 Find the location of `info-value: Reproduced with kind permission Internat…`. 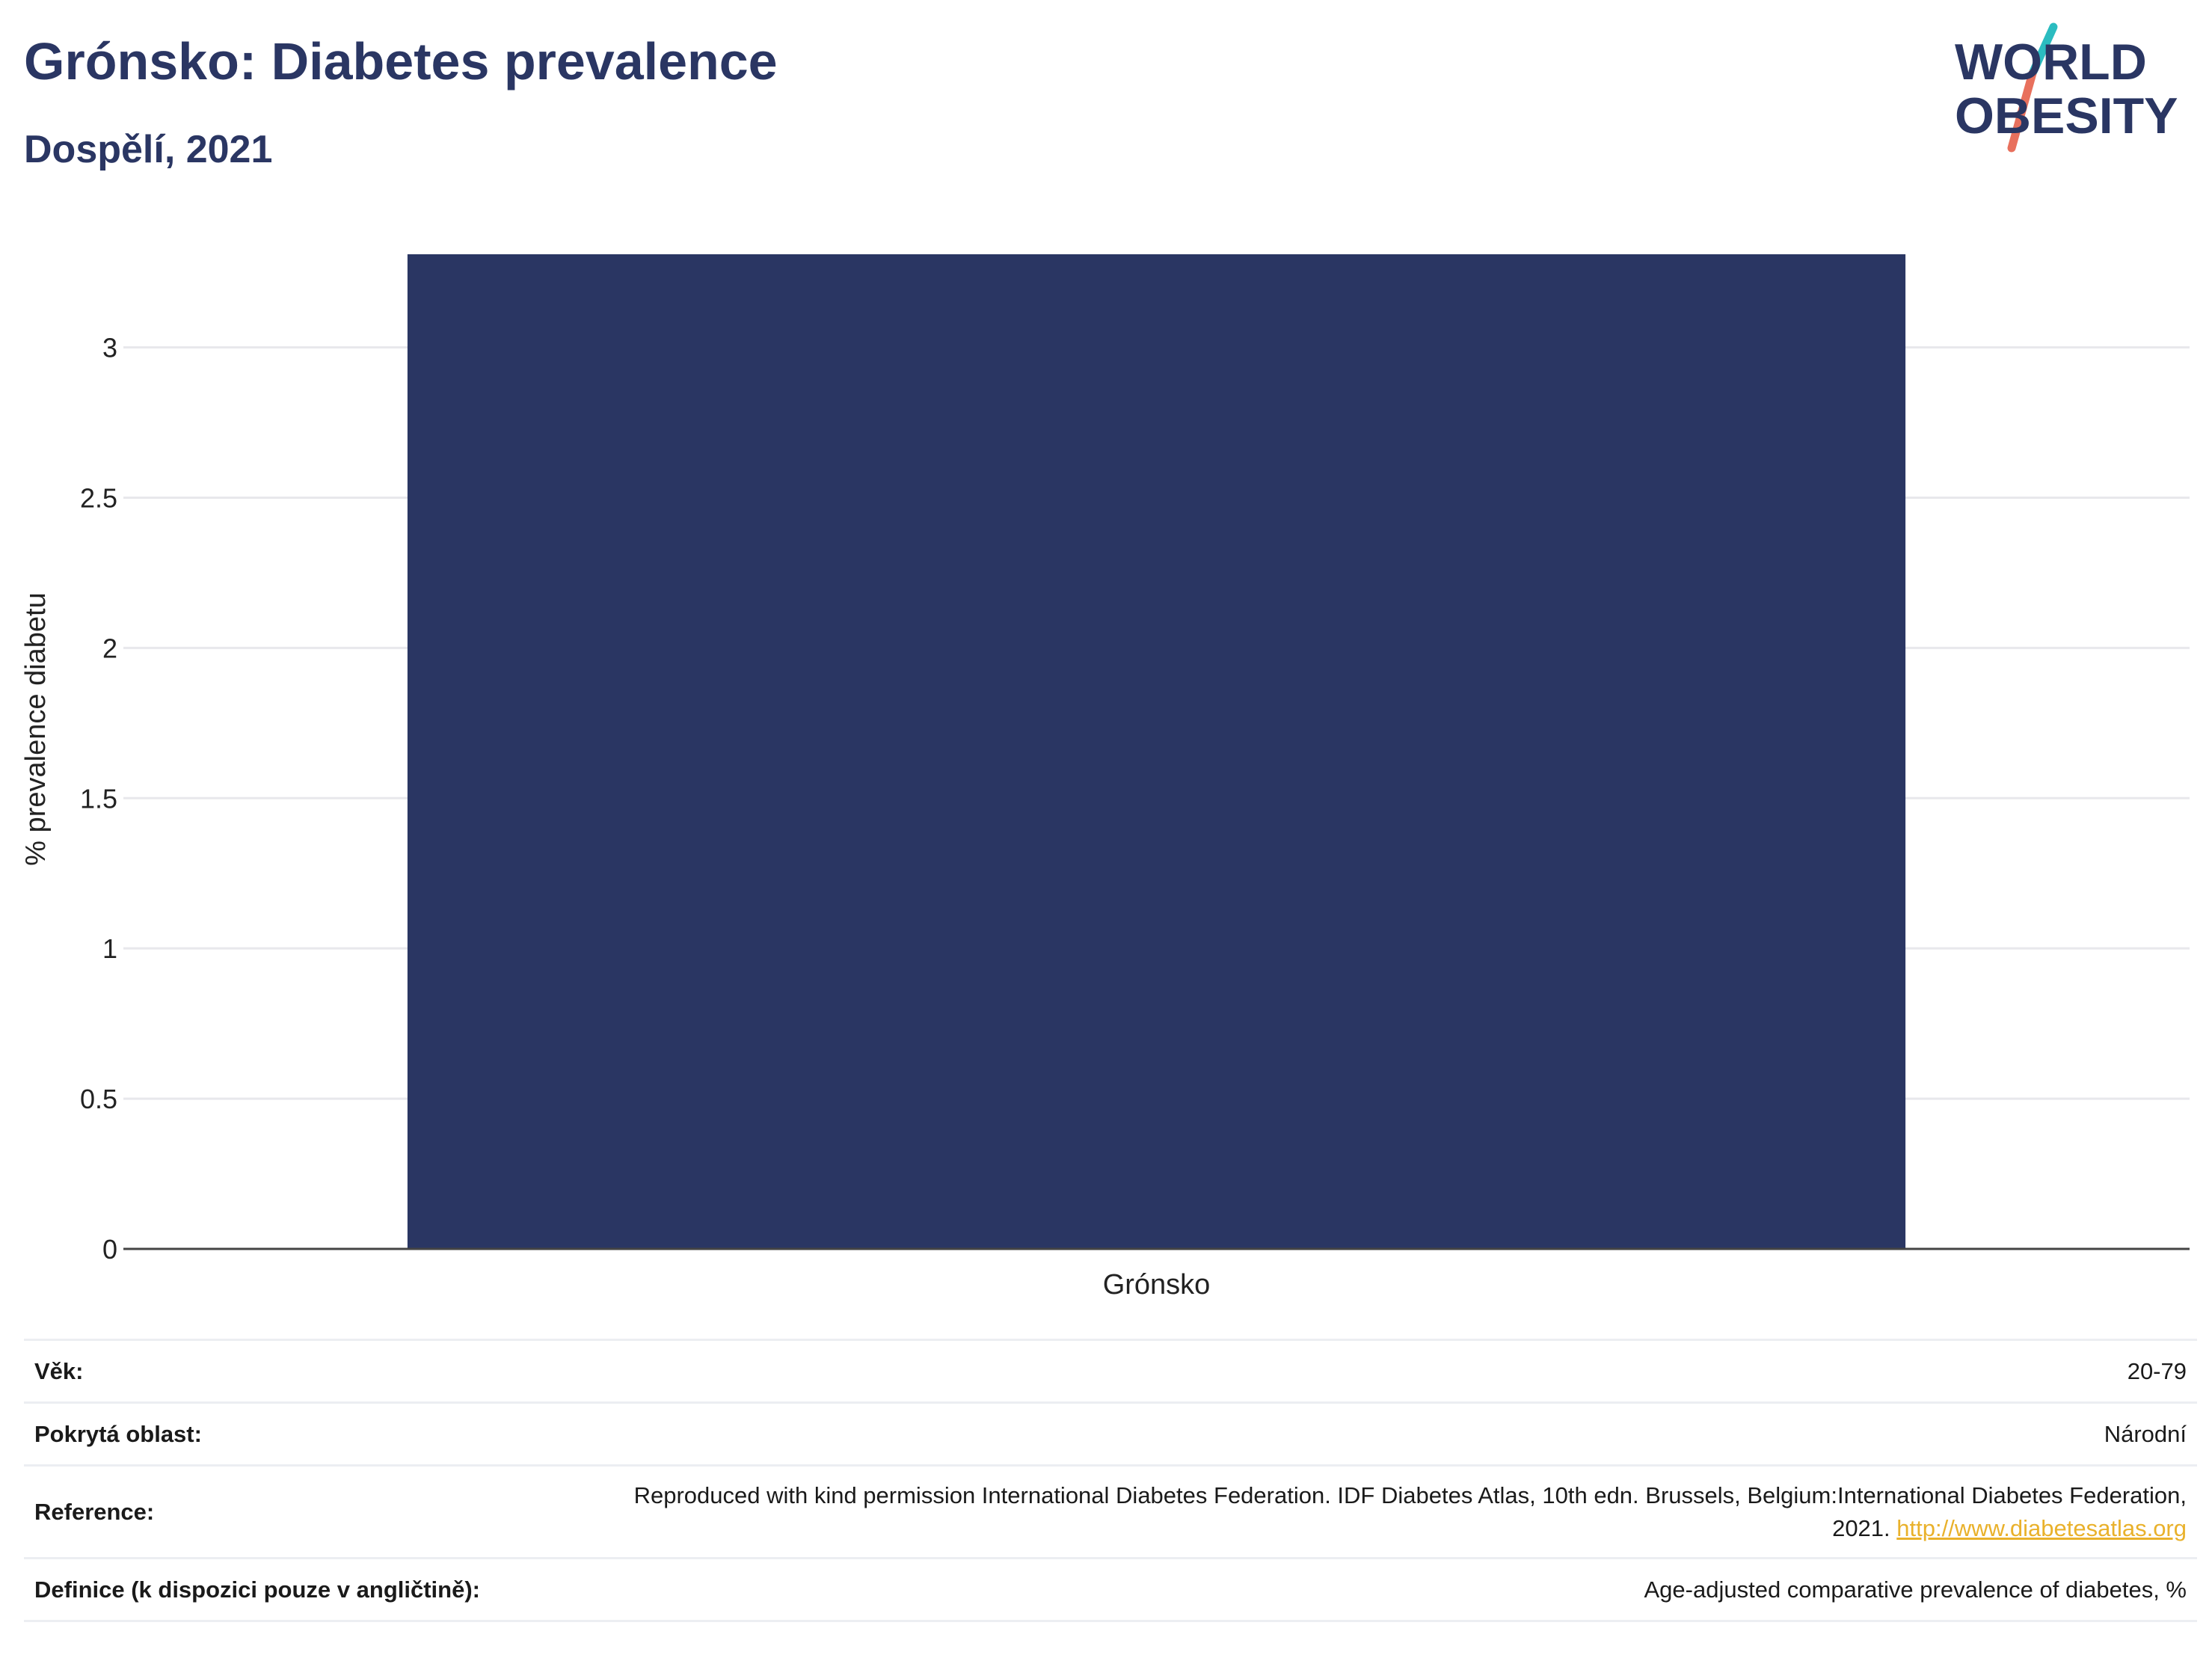

info-value: Reproduced with kind permission Internat… is located at coordinates (1410, 1511).